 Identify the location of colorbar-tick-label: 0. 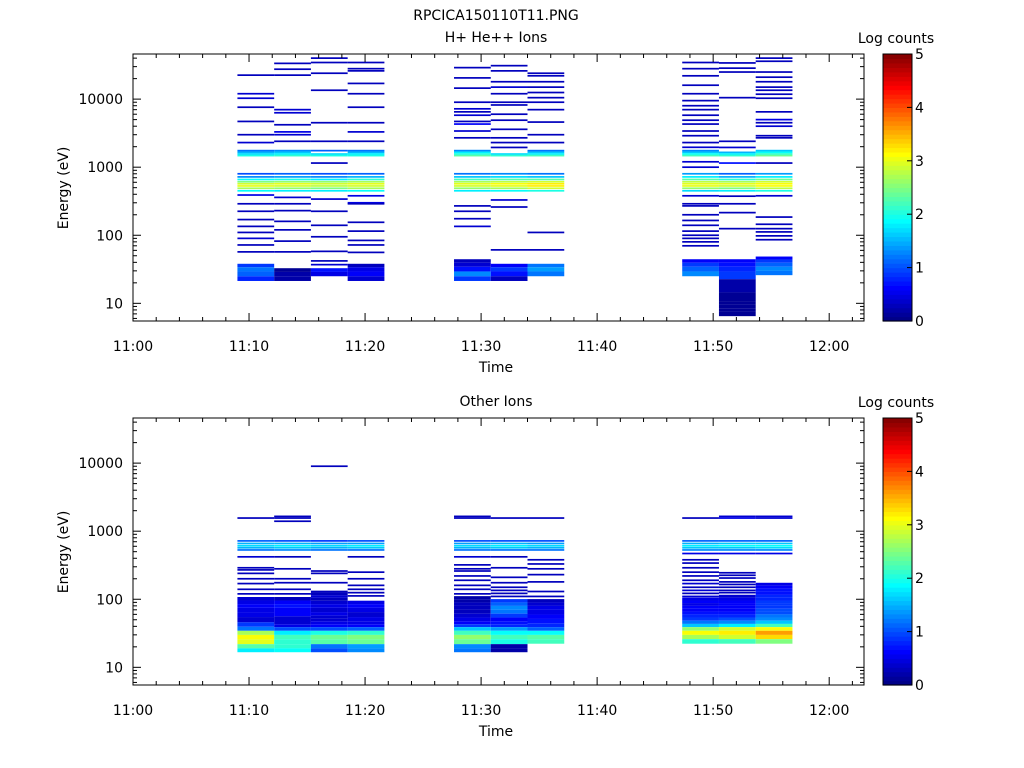
(919, 322).